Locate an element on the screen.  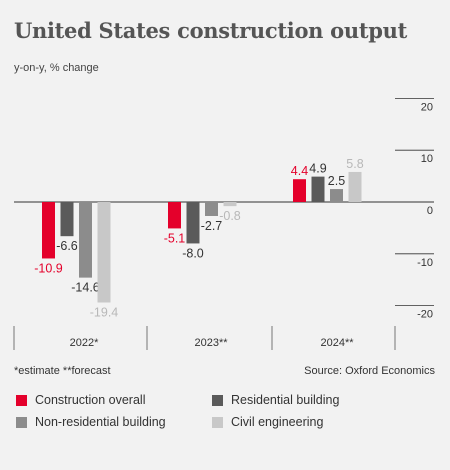
y-tick-label: 20 is located at coordinates (427, 107).